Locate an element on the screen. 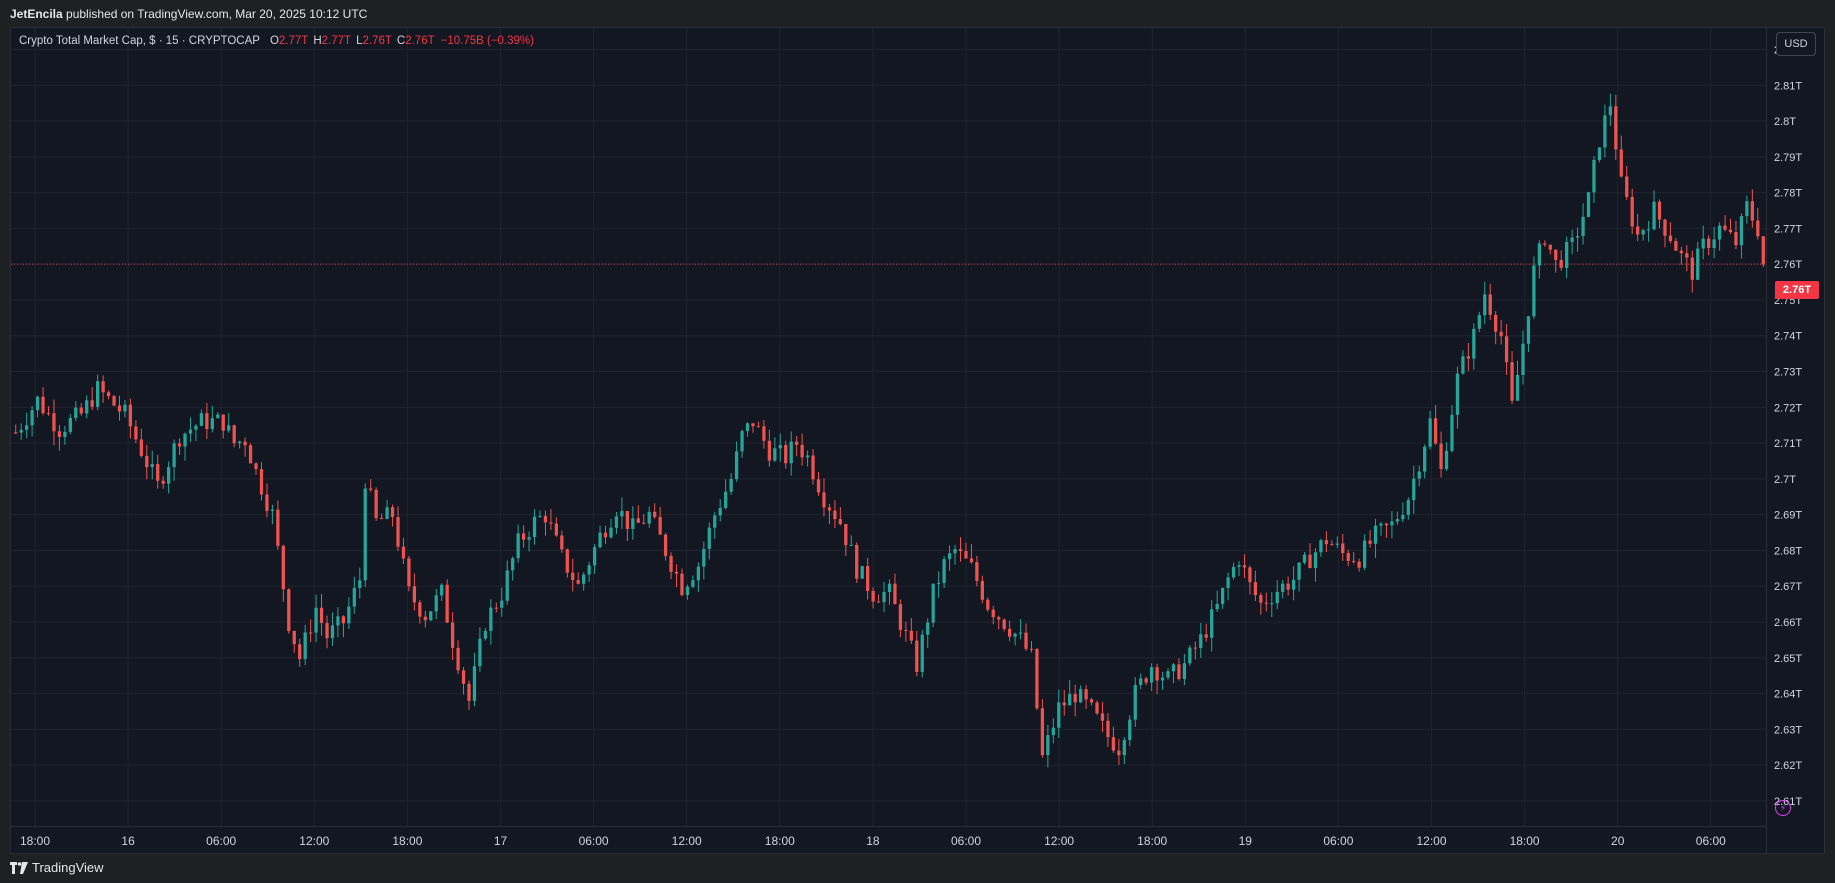 The height and width of the screenshot is (883, 1835). time-tick-label: 12:00 is located at coordinates (1059, 841).